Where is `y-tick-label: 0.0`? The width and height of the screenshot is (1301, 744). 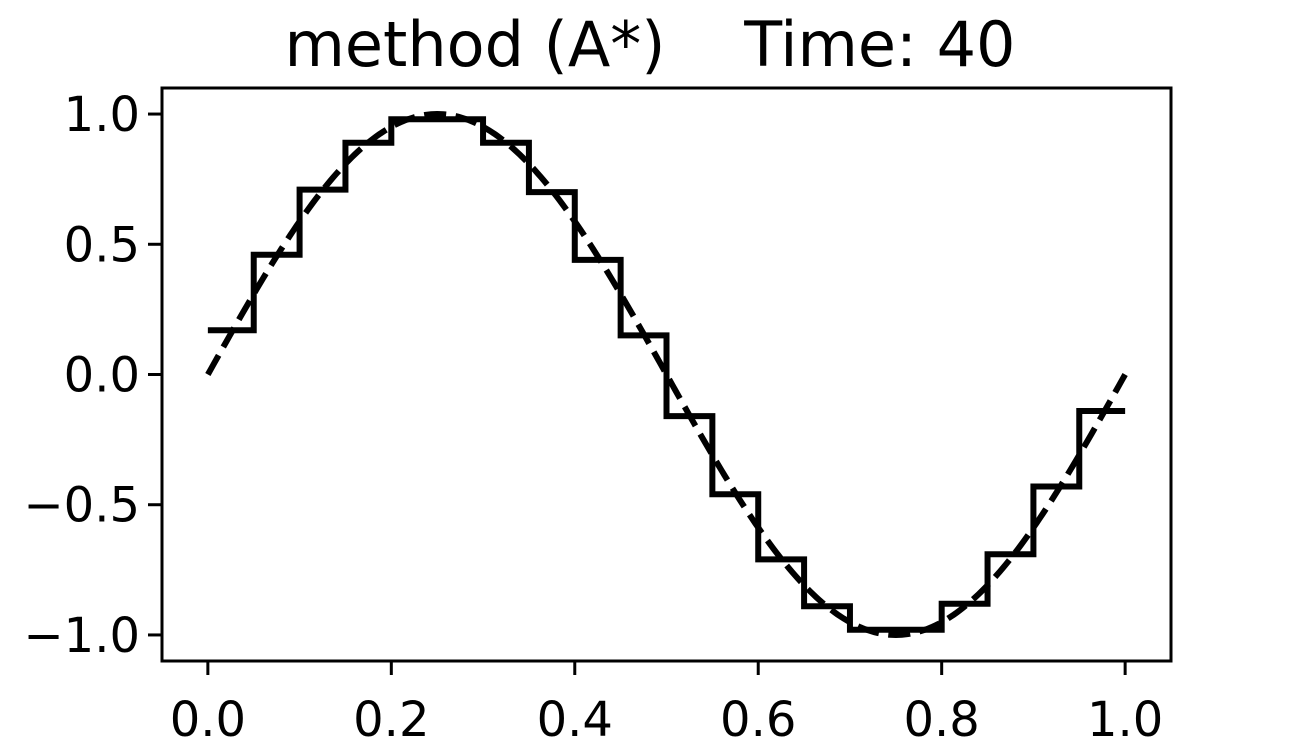 y-tick-label: 0.0 is located at coordinates (102, 376).